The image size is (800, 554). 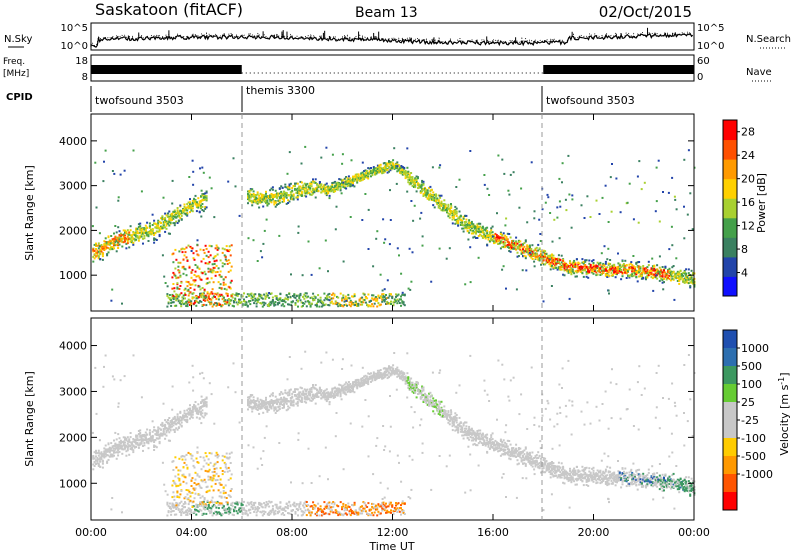 What do you see at coordinates (139, 100) in the screenshot?
I see `cpid-segment-0: twofsound 3503` at bounding box center [139, 100].